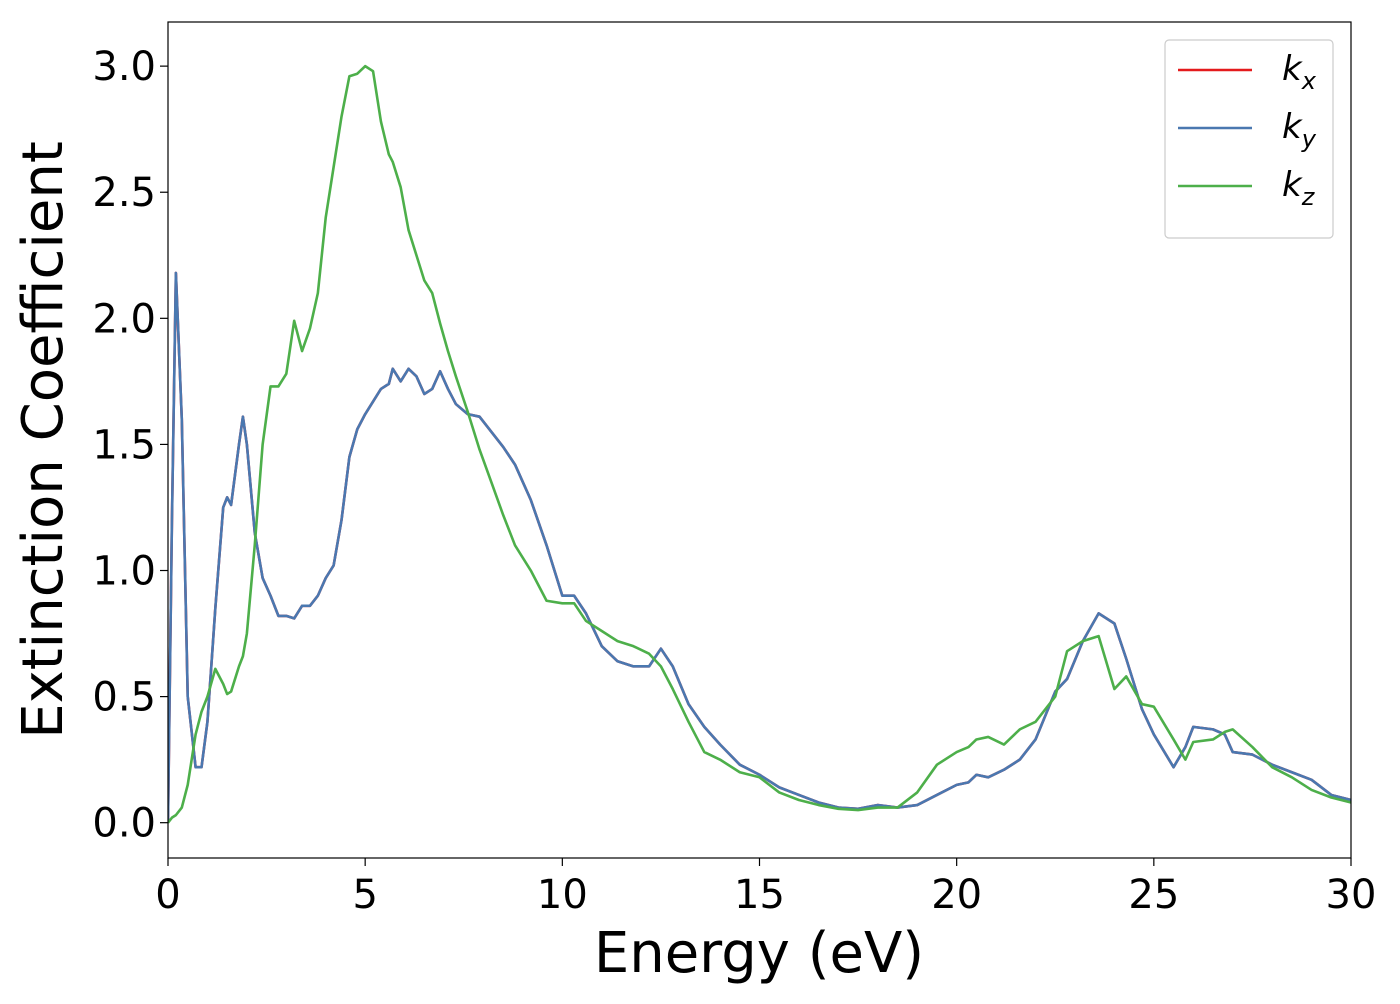 The height and width of the screenshot is (1004, 1400). I want to click on legend-box, so click(1249, 139).